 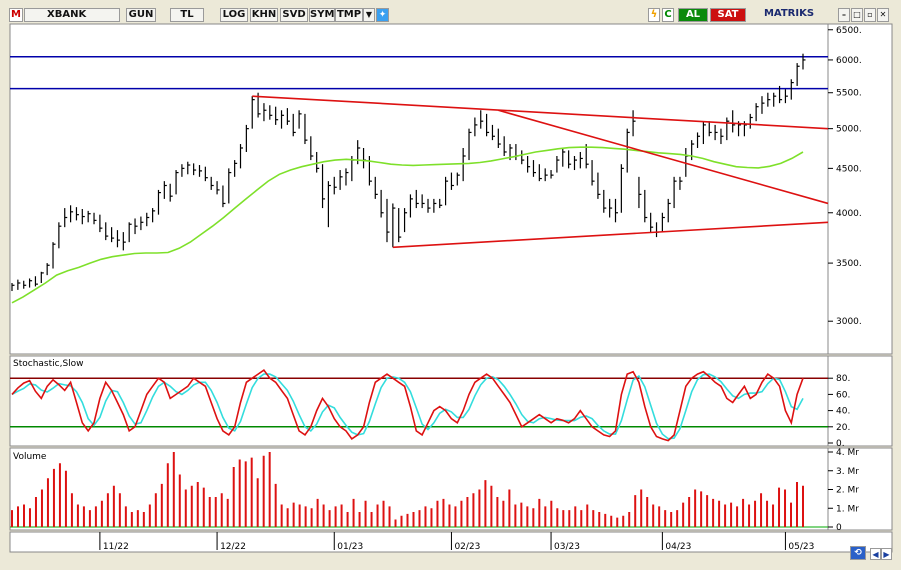 What do you see at coordinates (844, 15) in the screenshot?
I see `minimize-button: –` at bounding box center [844, 15].